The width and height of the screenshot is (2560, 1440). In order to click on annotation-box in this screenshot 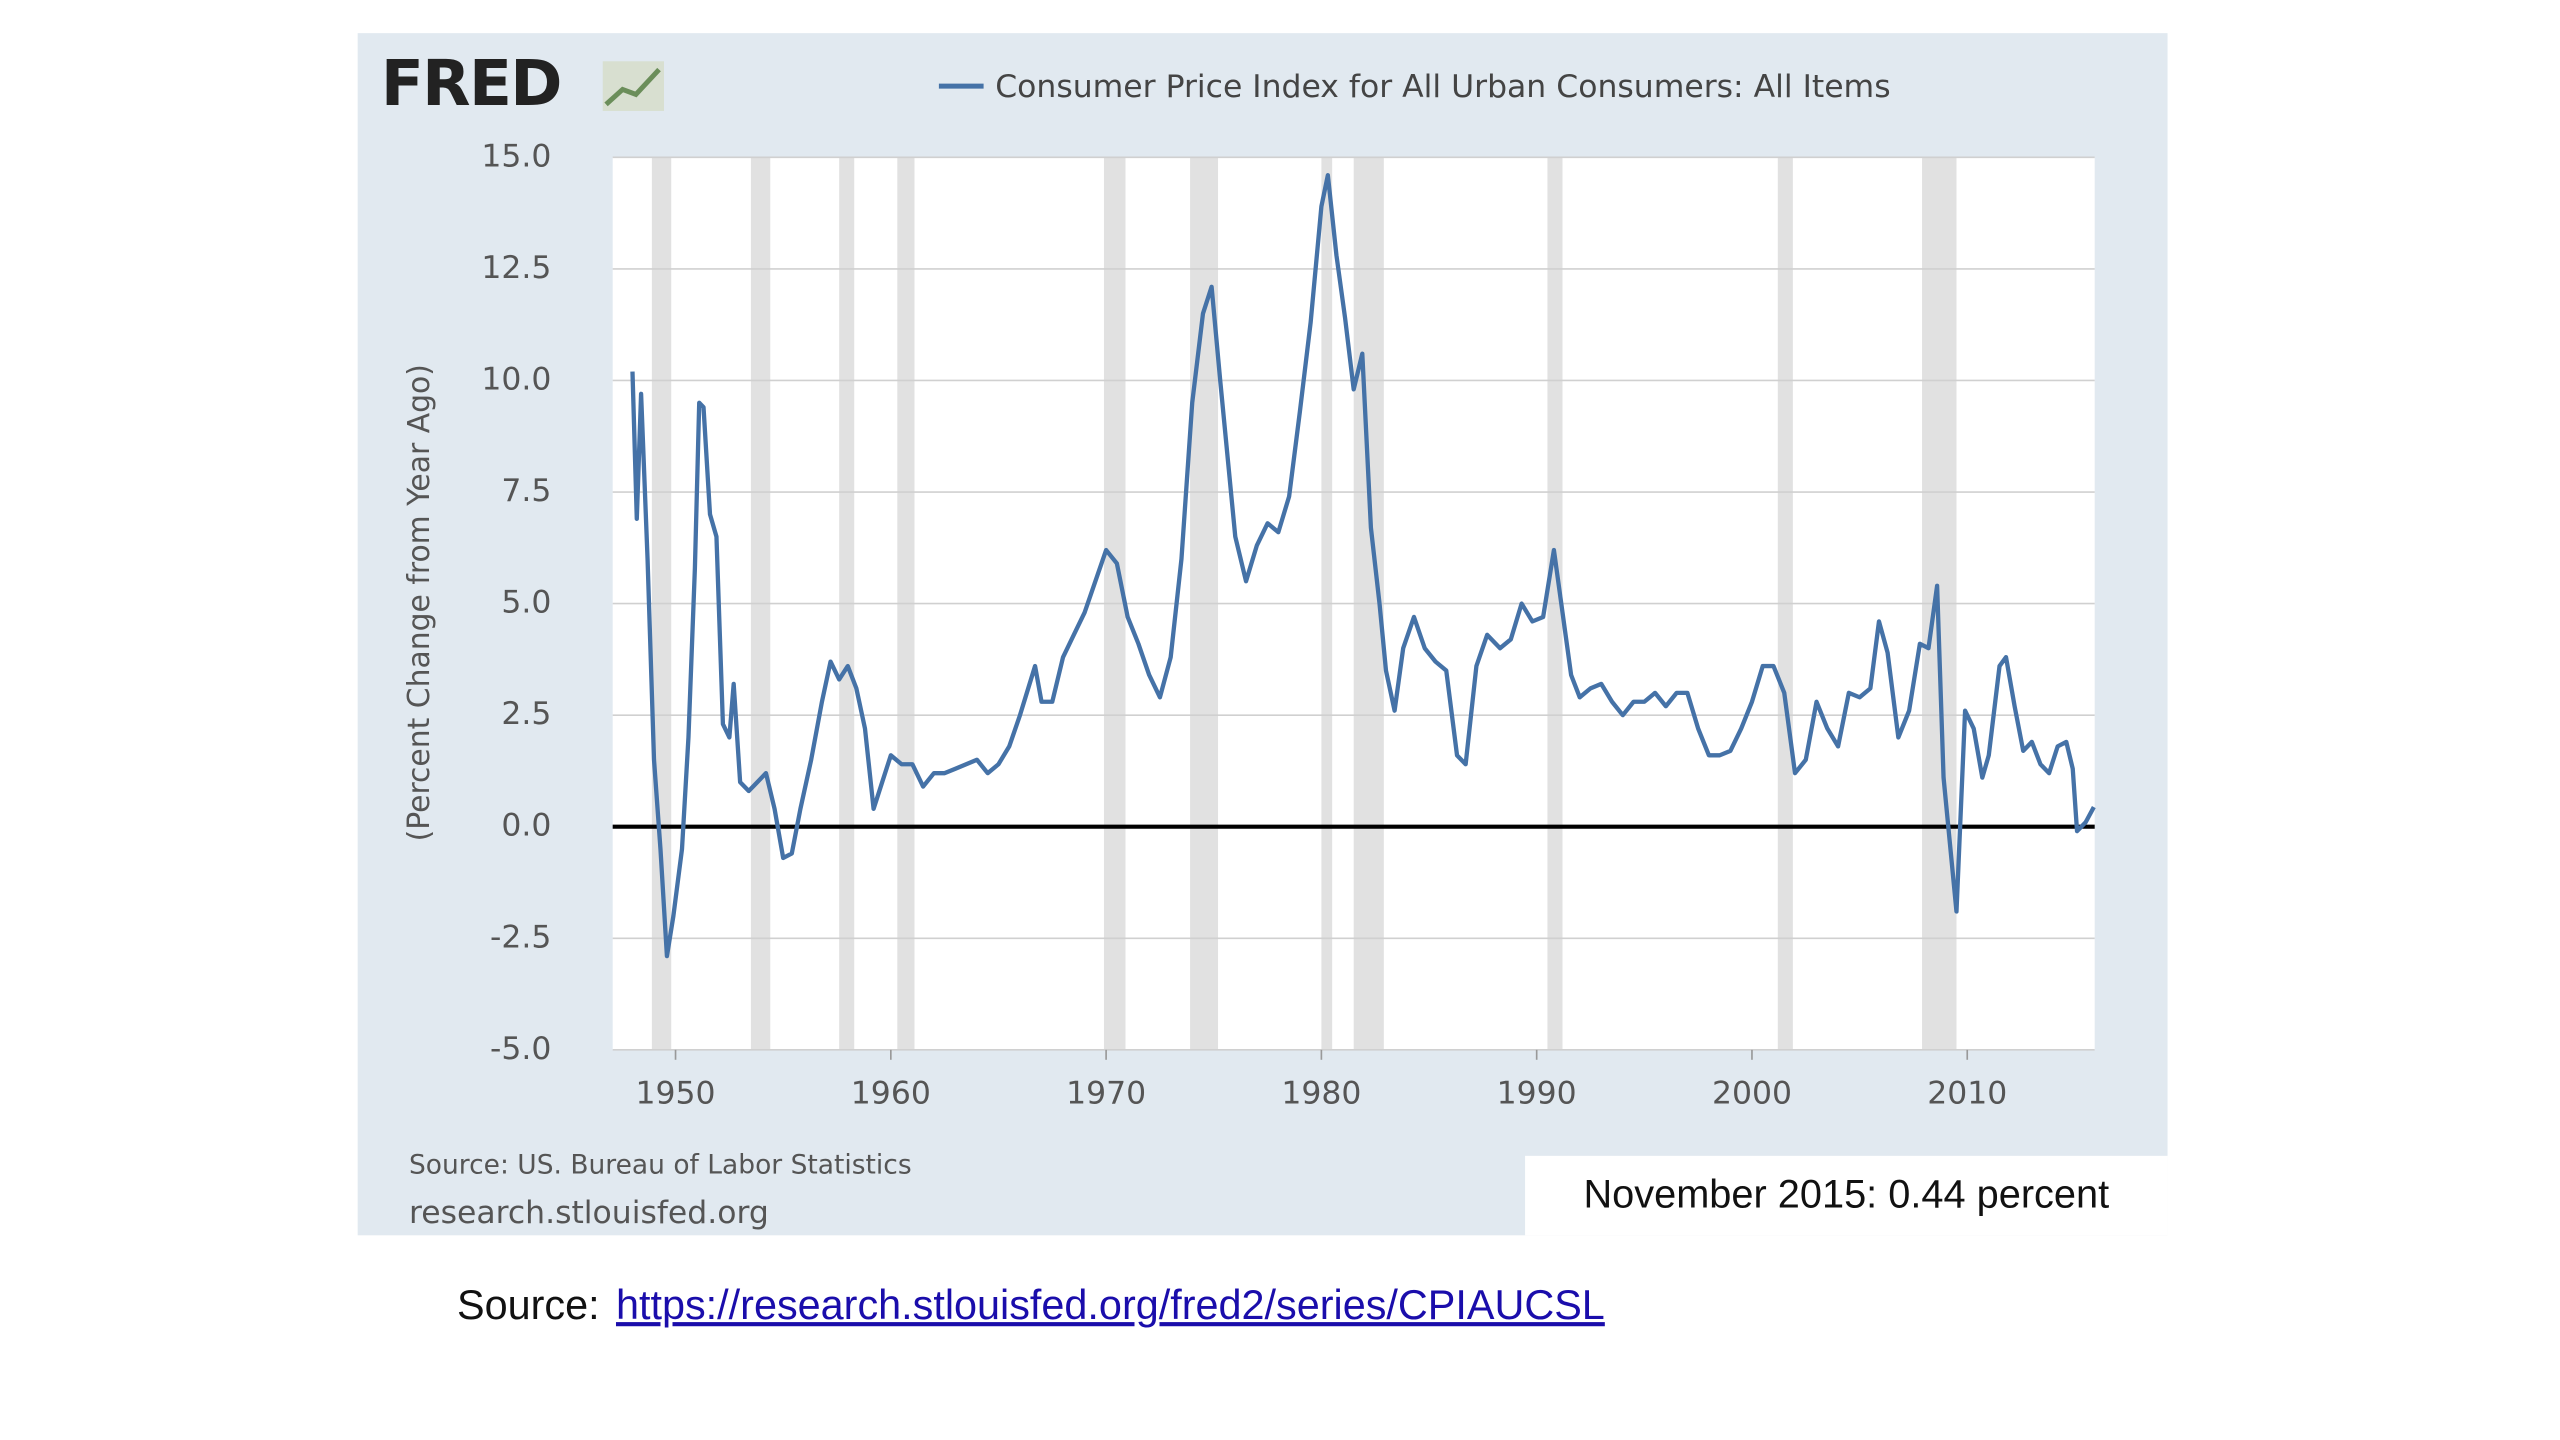, I will do `click(1846, 1195)`.